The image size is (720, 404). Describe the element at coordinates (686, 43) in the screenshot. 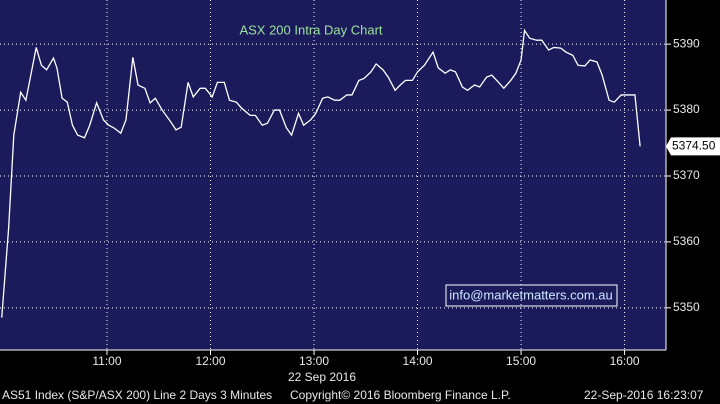

I see `y-tick-label: 5390` at that location.